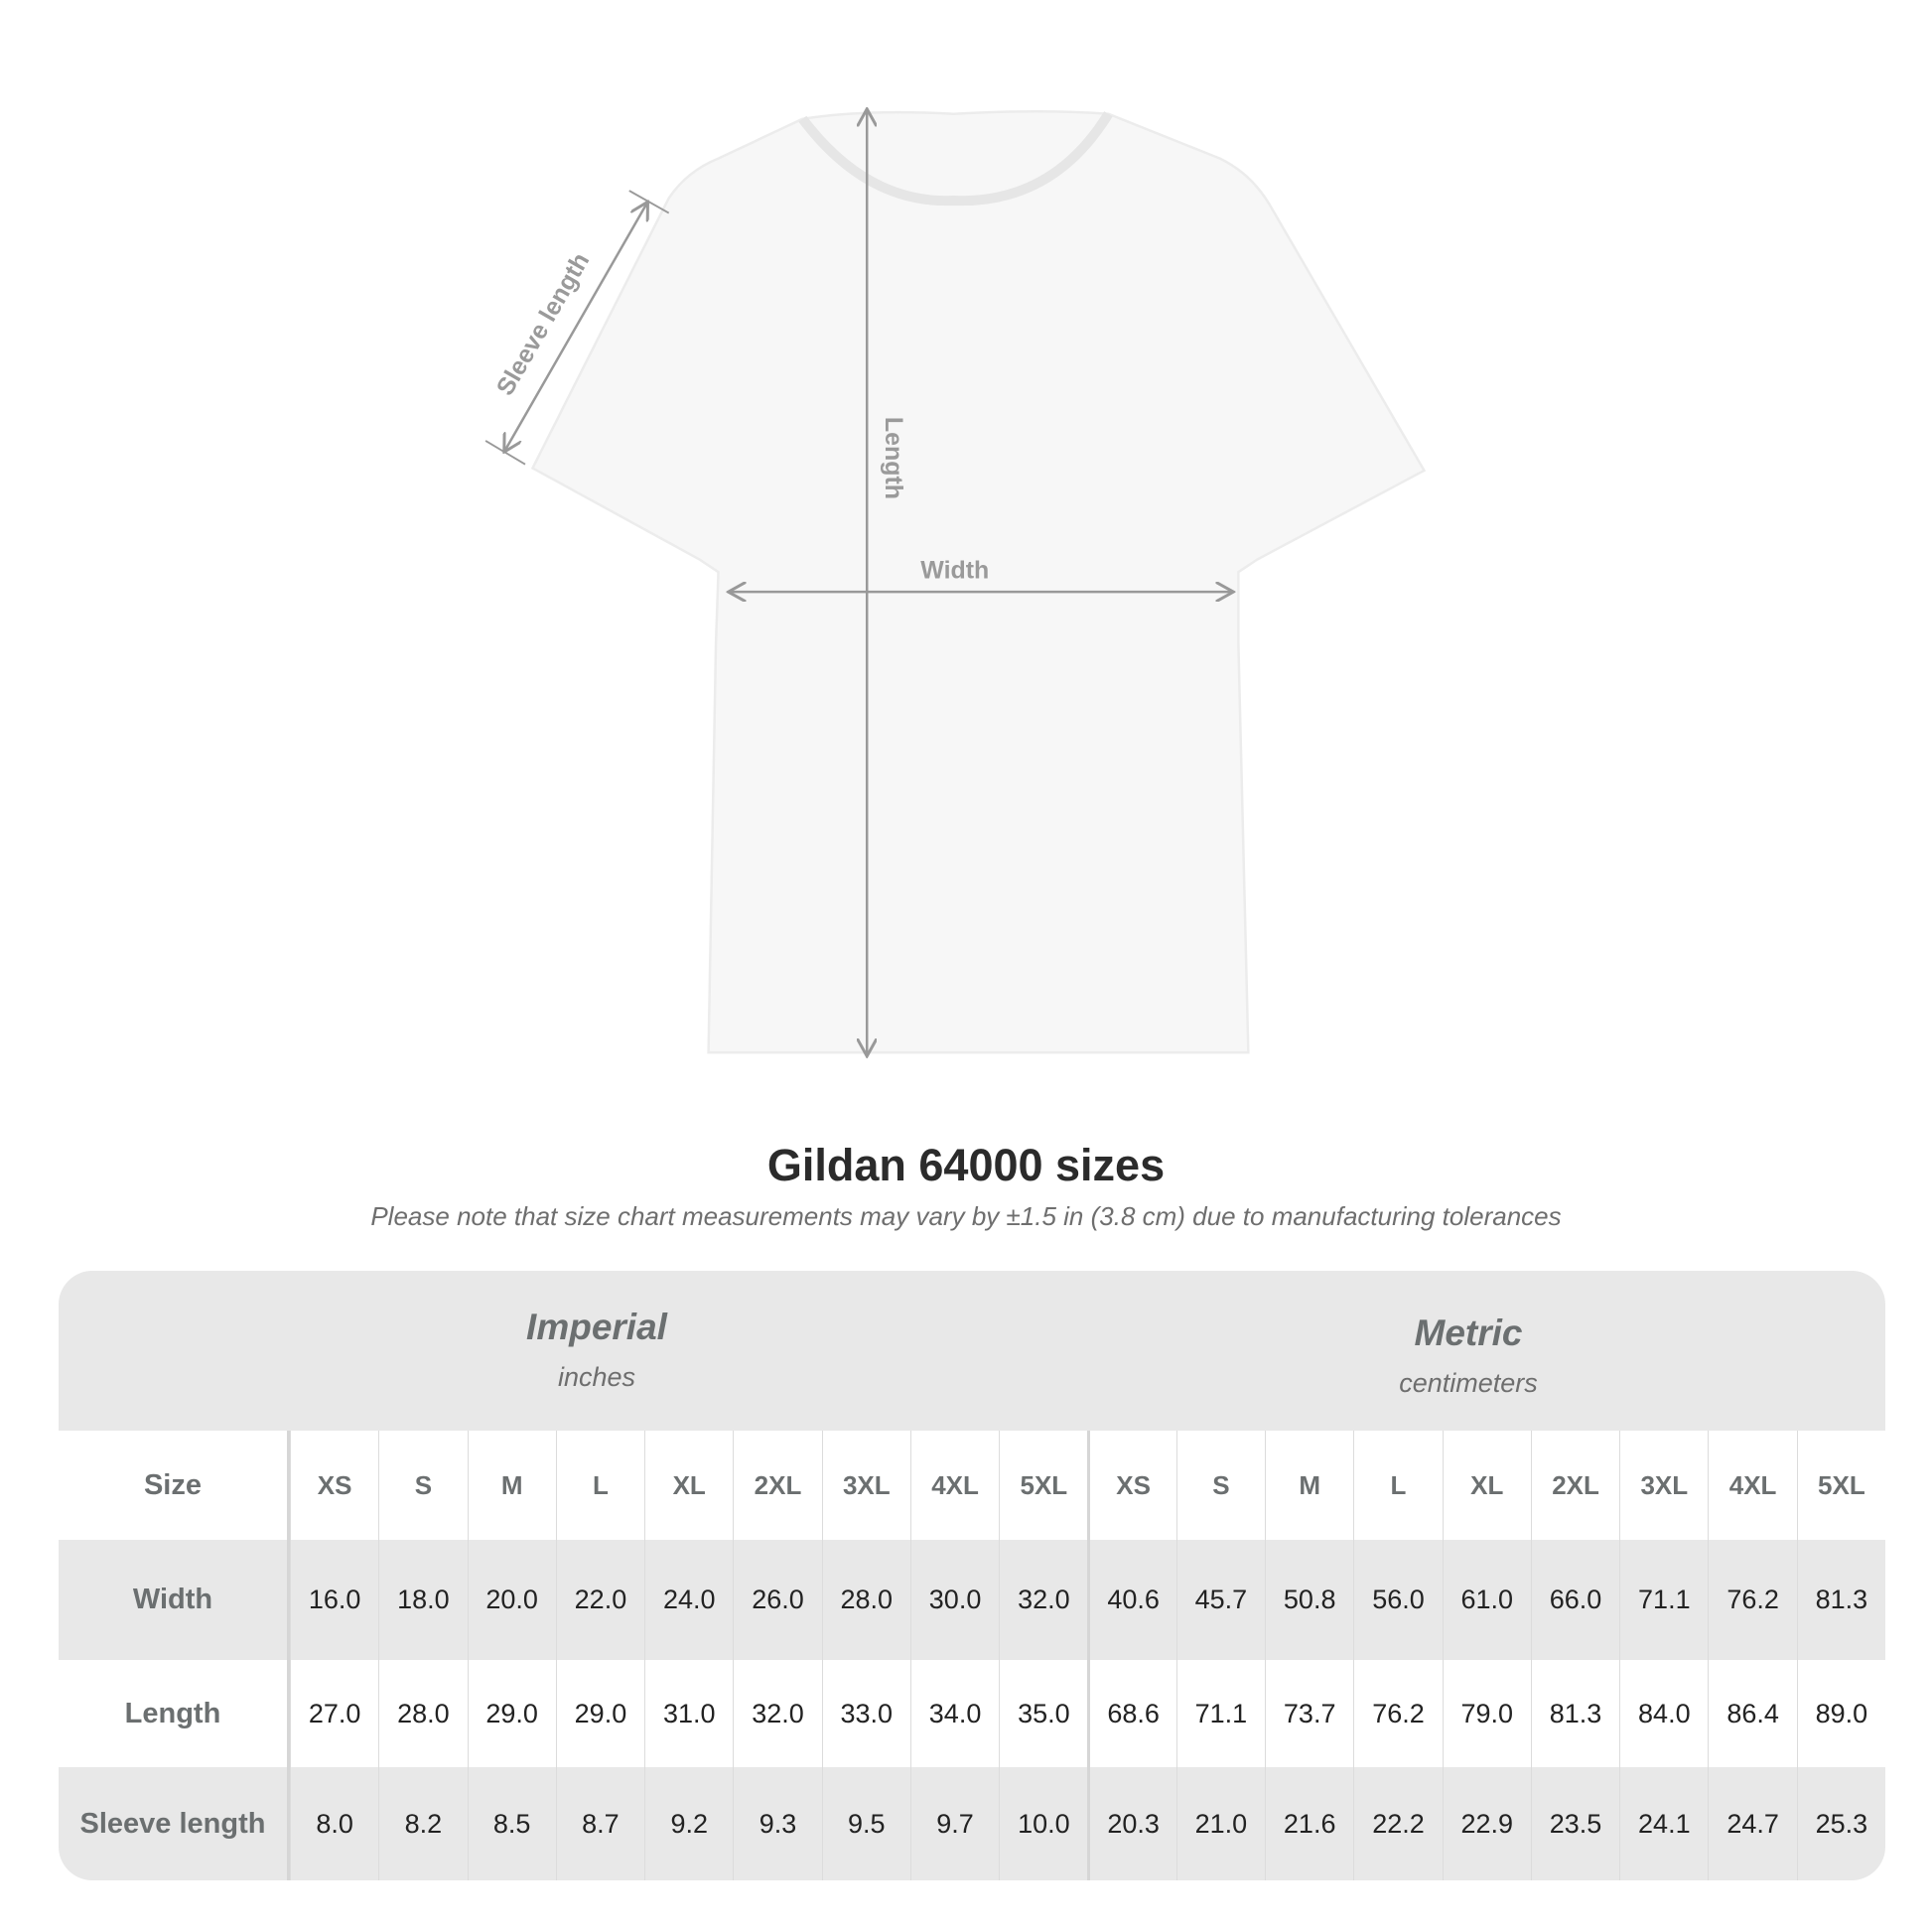  What do you see at coordinates (1575, 1600) in the screenshot?
I see `metric-value-cell: 66.0` at bounding box center [1575, 1600].